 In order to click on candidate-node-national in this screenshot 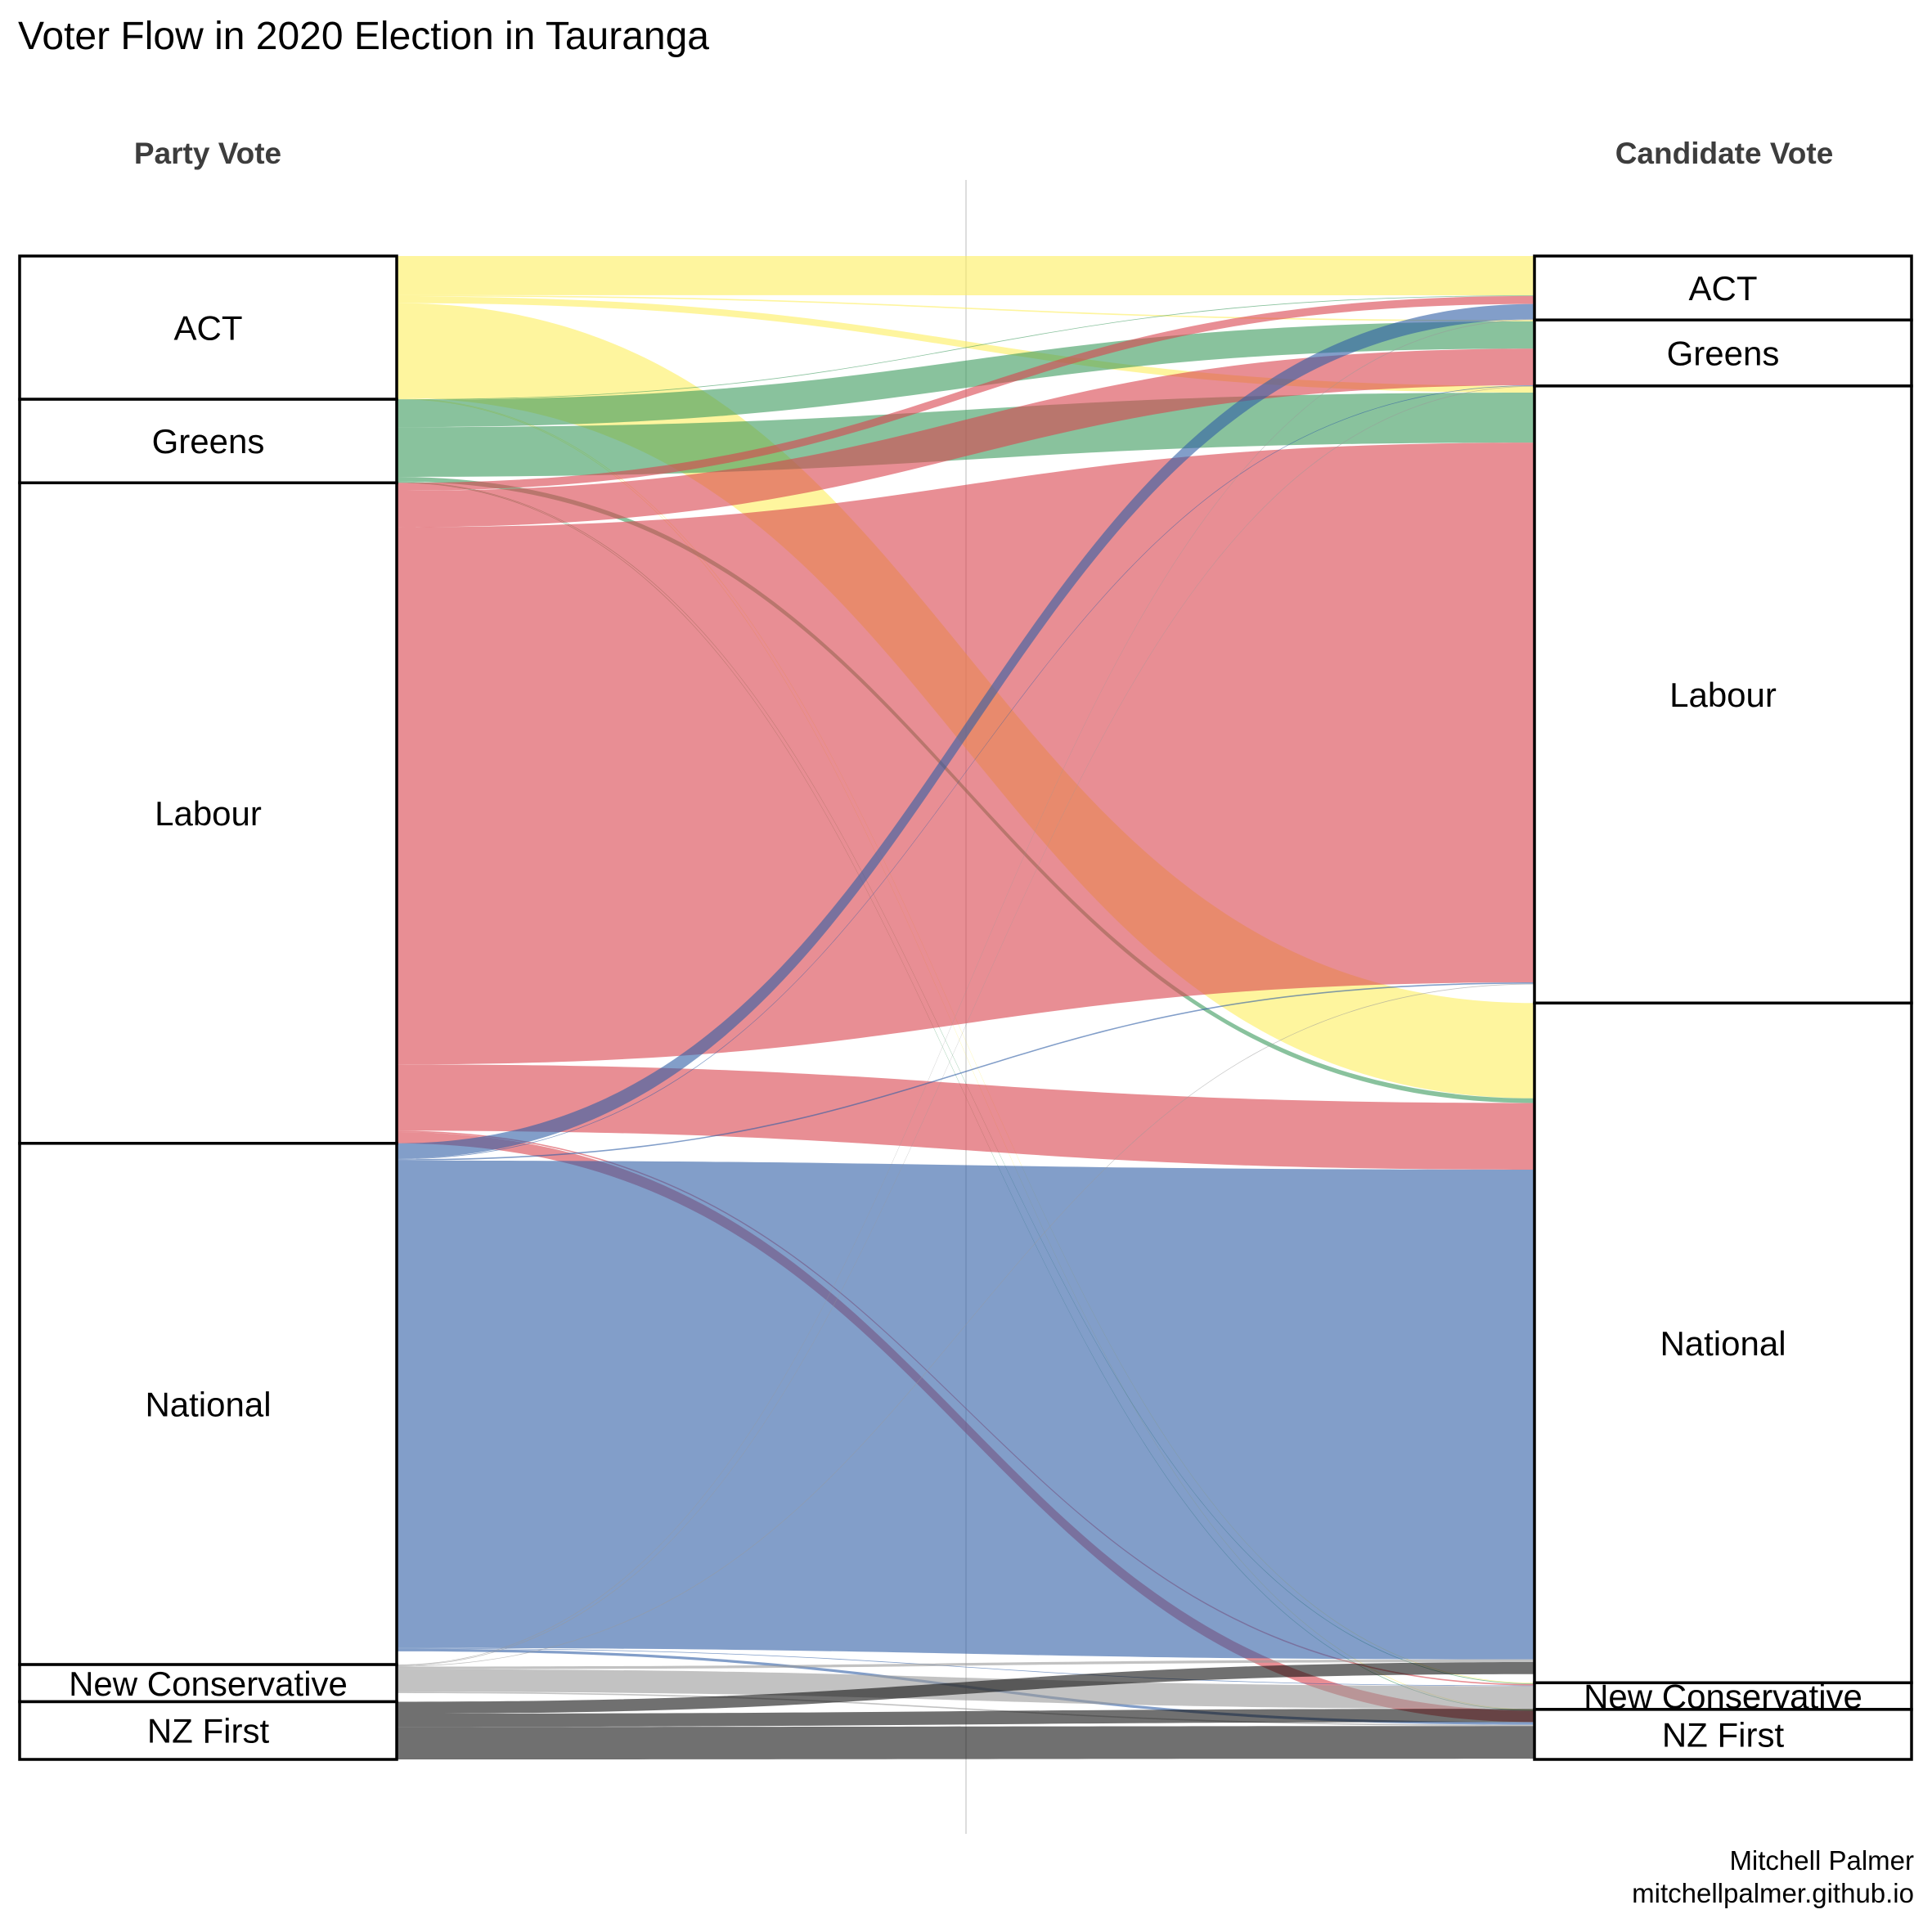, I will do `click(1723, 1343)`.